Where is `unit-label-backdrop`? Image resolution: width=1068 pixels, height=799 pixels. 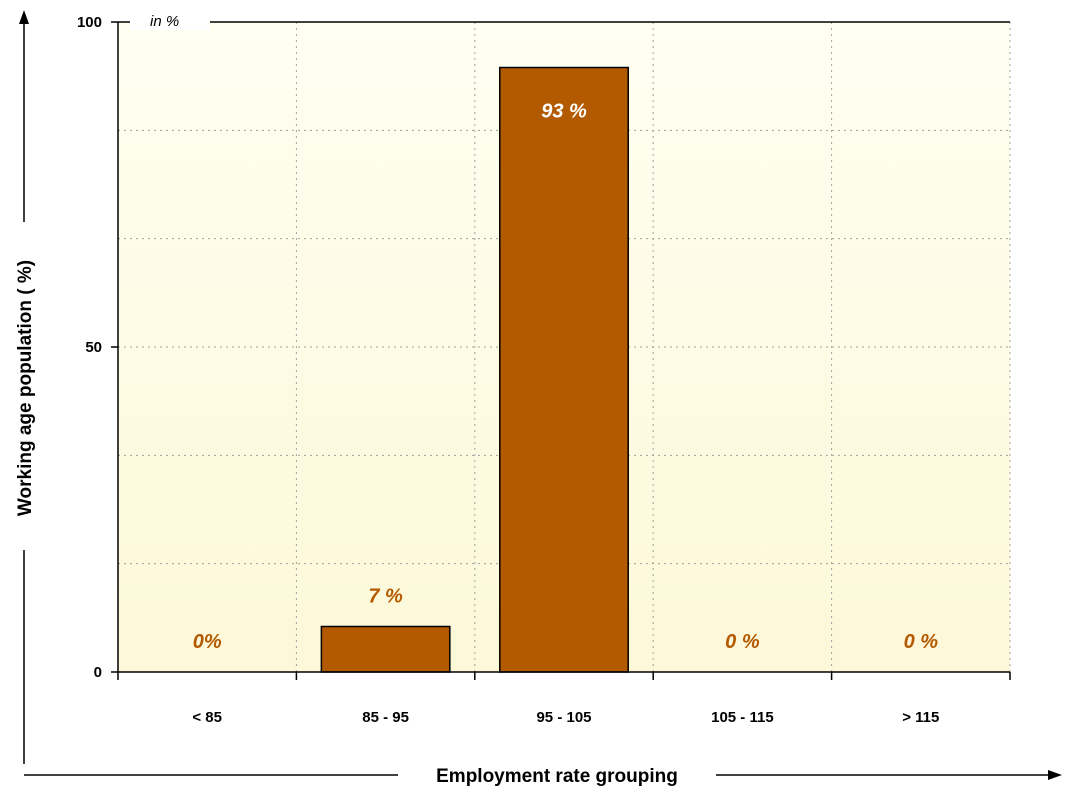
unit-label-backdrop is located at coordinates (170, 20).